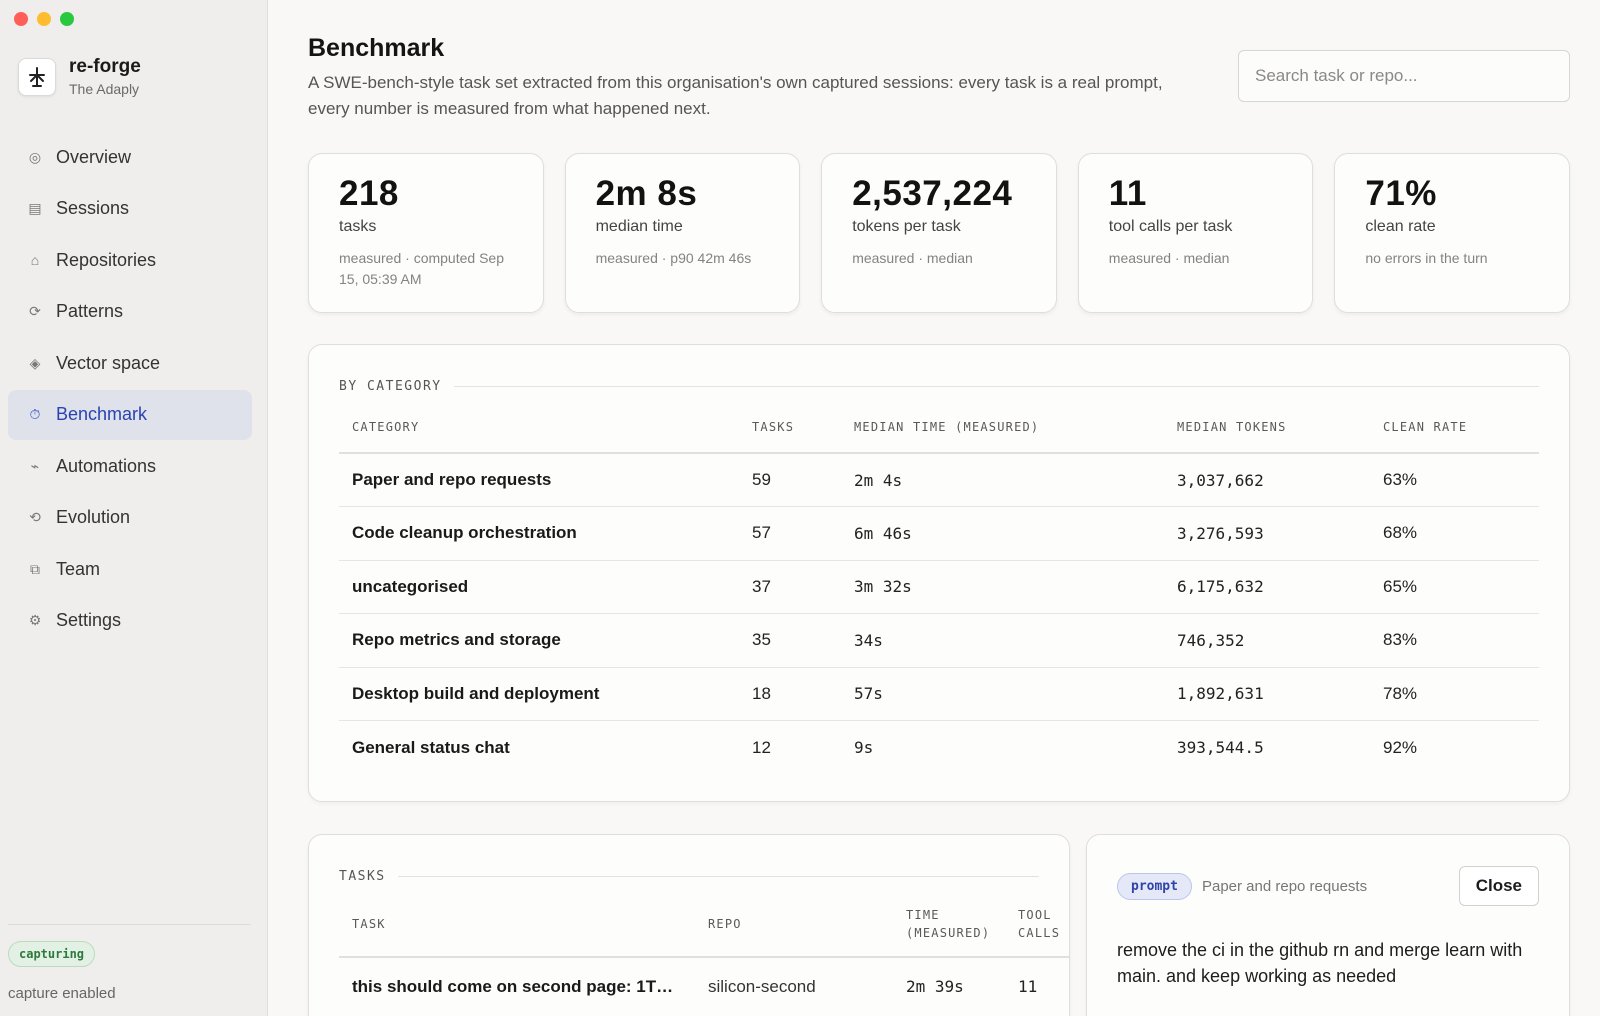 The height and width of the screenshot is (1016, 1600). What do you see at coordinates (130, 209) in the screenshot?
I see `sidebar-item-sessions: ▤ Sessions` at bounding box center [130, 209].